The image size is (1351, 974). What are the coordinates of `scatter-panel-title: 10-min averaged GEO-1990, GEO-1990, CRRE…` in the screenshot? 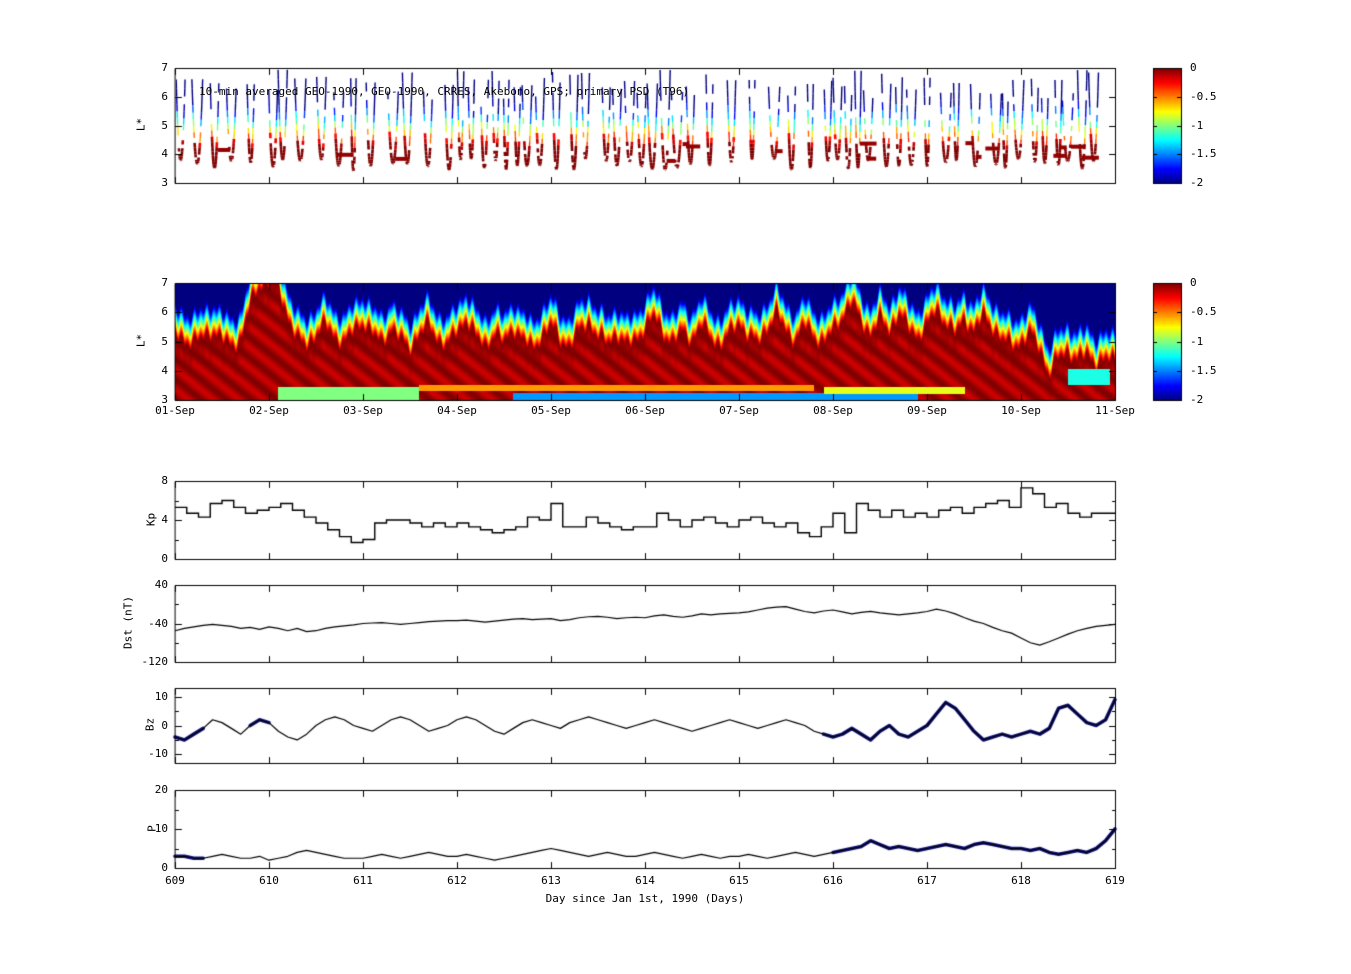 It's located at (444, 91).